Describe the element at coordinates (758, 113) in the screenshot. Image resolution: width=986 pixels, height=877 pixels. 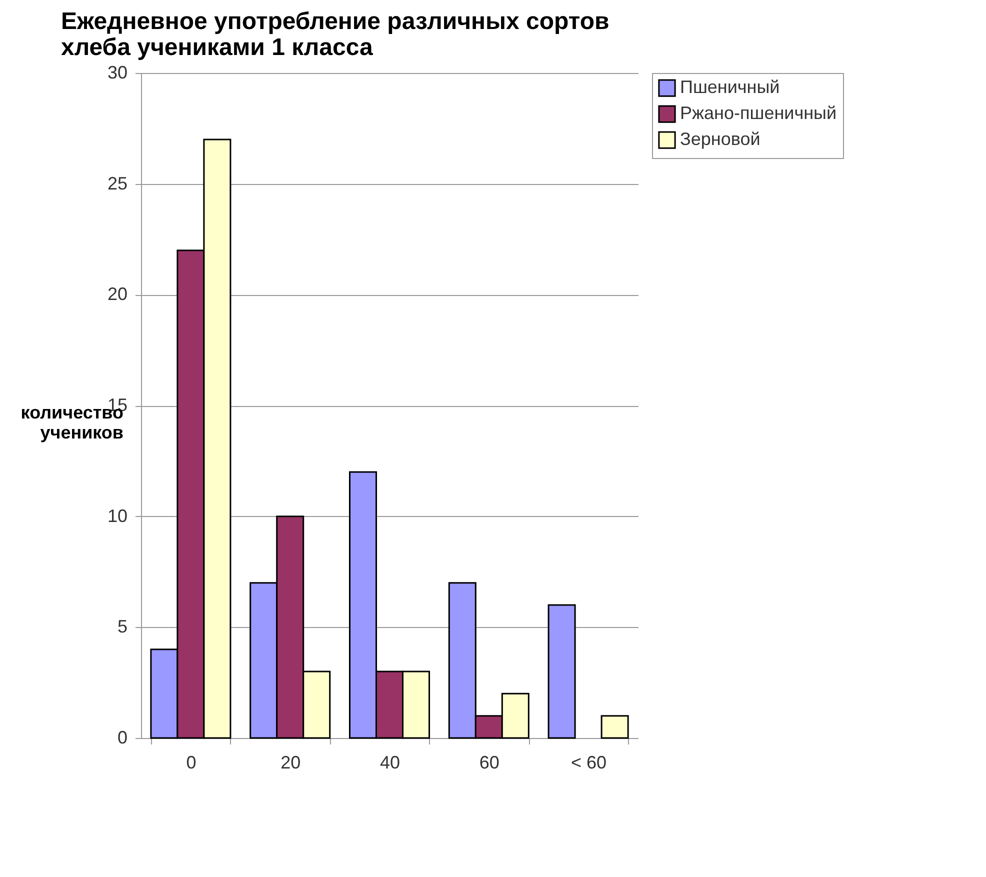
I see `legend-label: Ржано-пшеничный` at that location.